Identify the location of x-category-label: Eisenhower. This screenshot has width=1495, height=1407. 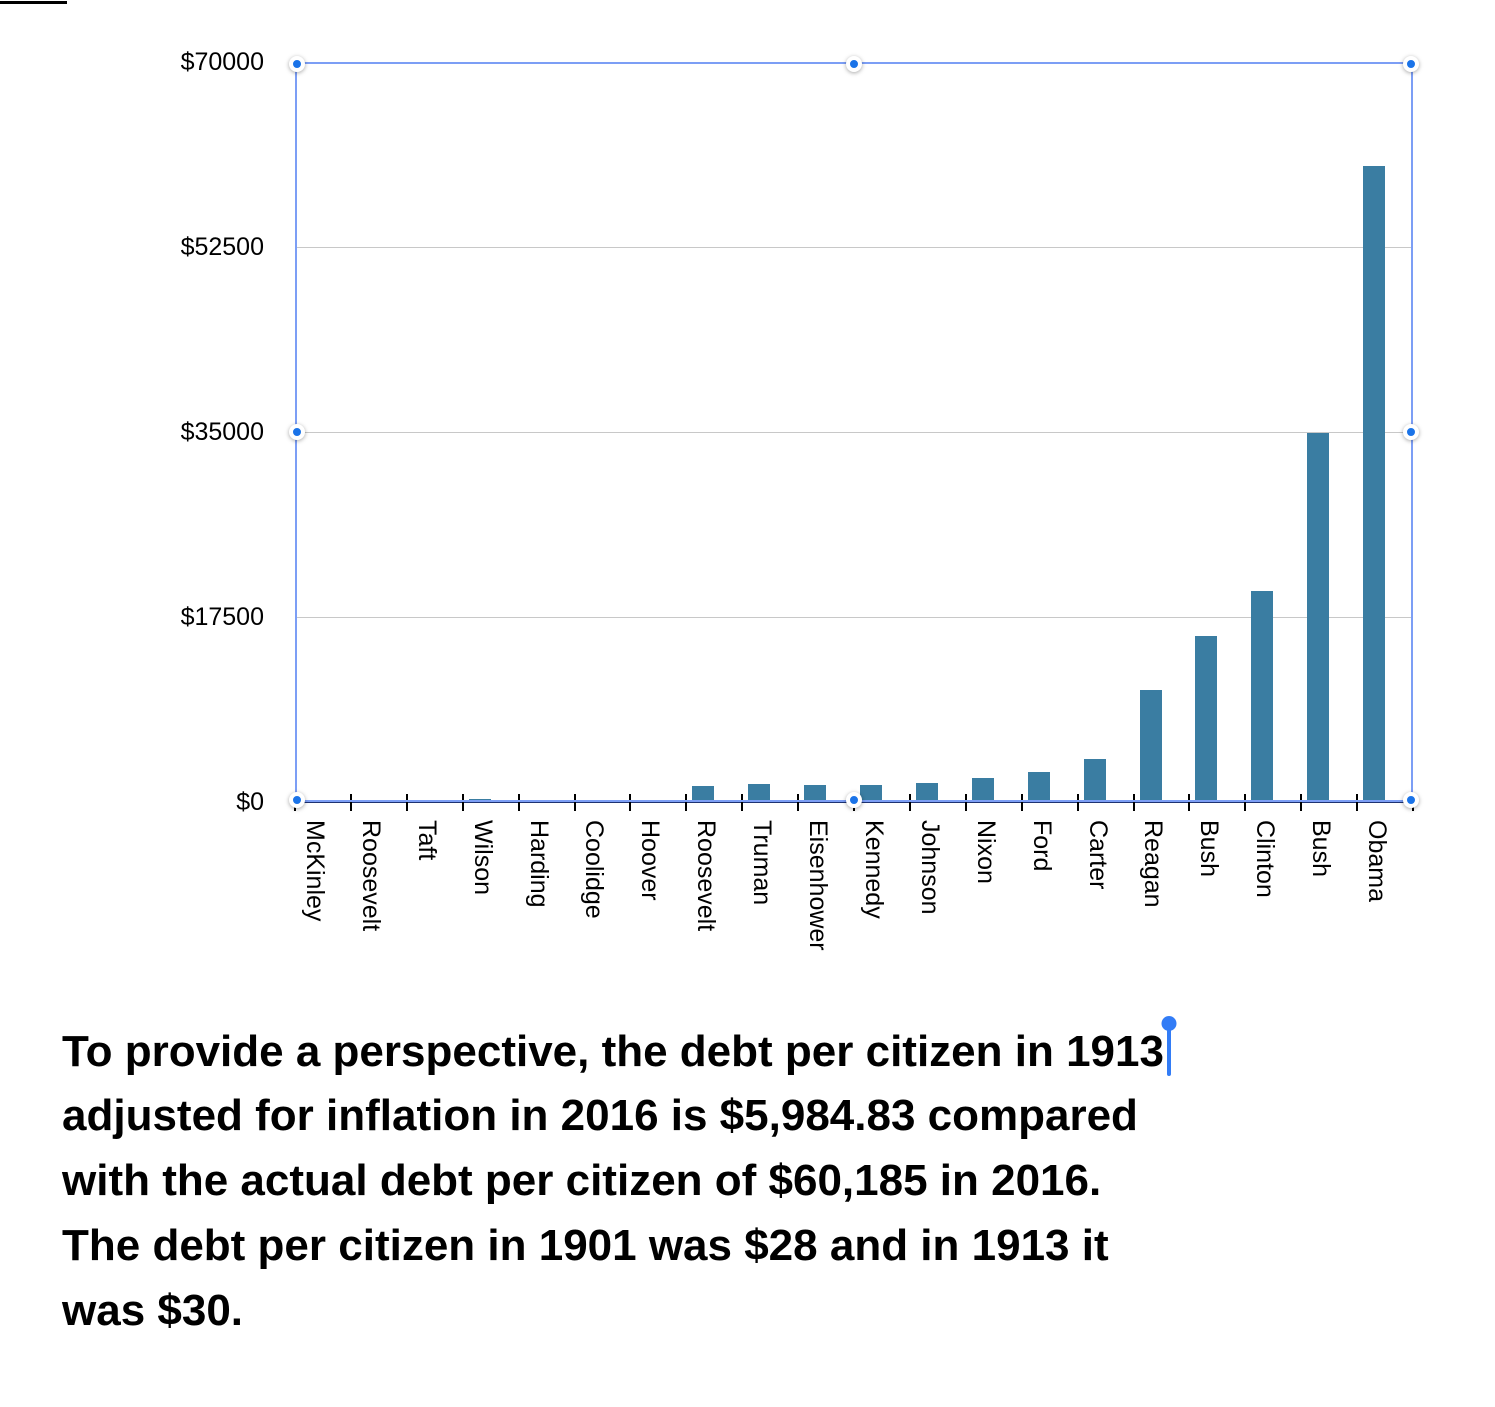
(818, 885).